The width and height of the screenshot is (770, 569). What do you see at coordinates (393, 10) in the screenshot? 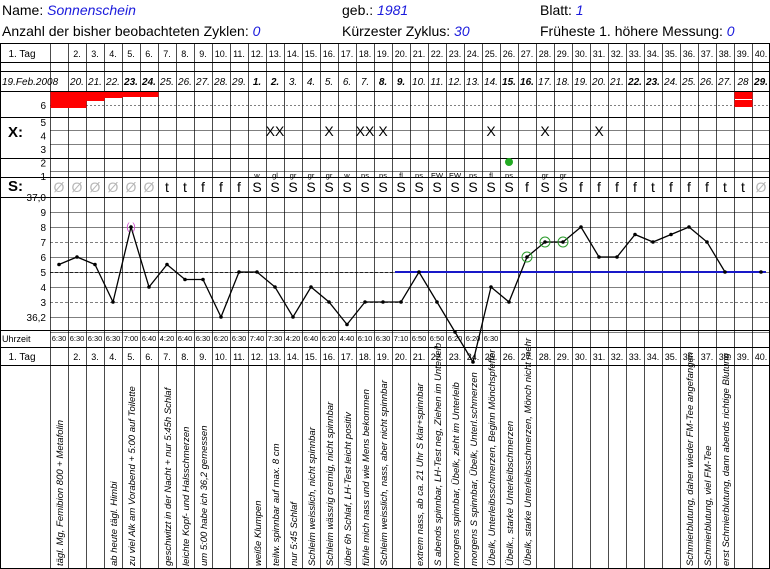
I see `birth-year-value: 1981` at bounding box center [393, 10].